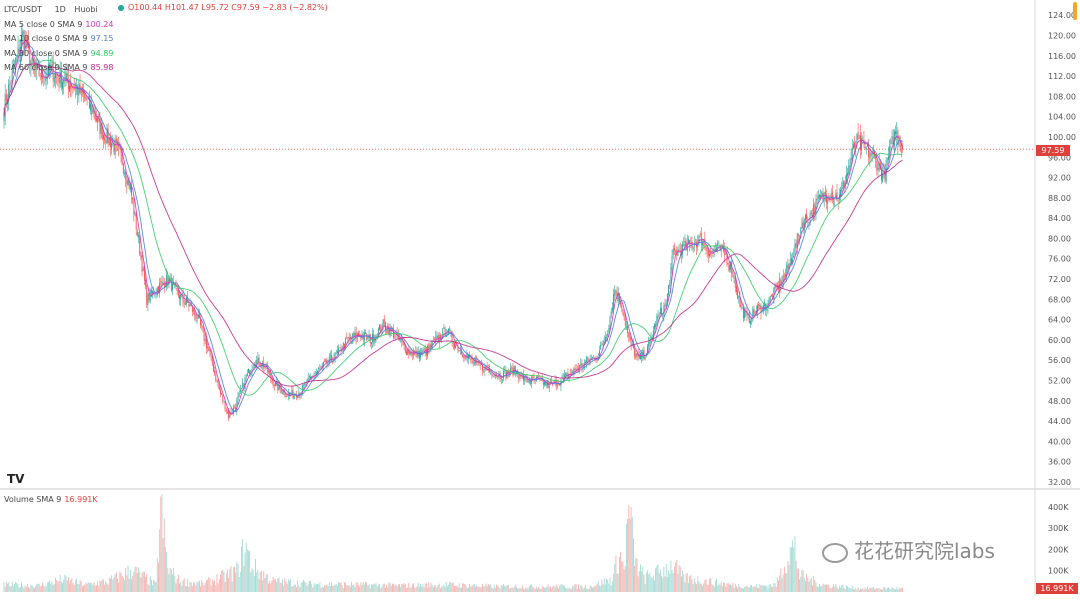  Describe the element at coordinates (59, 67) in the screenshot. I see `legend-ma60: MA 60 close 0 SMA 9 85.98` at that location.